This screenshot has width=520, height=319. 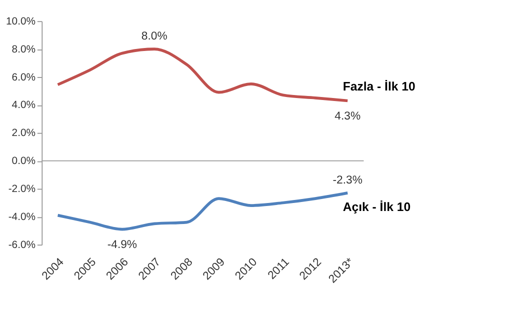 I want to click on series-label: Açık - İlk 10, so click(x=376, y=207).